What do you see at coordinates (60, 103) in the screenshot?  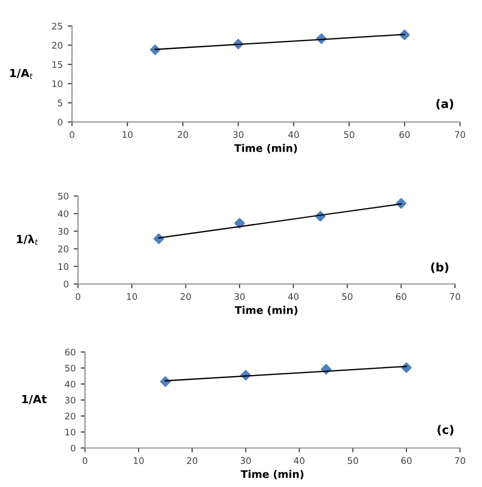 I see `y-tick-label: 5` at bounding box center [60, 103].